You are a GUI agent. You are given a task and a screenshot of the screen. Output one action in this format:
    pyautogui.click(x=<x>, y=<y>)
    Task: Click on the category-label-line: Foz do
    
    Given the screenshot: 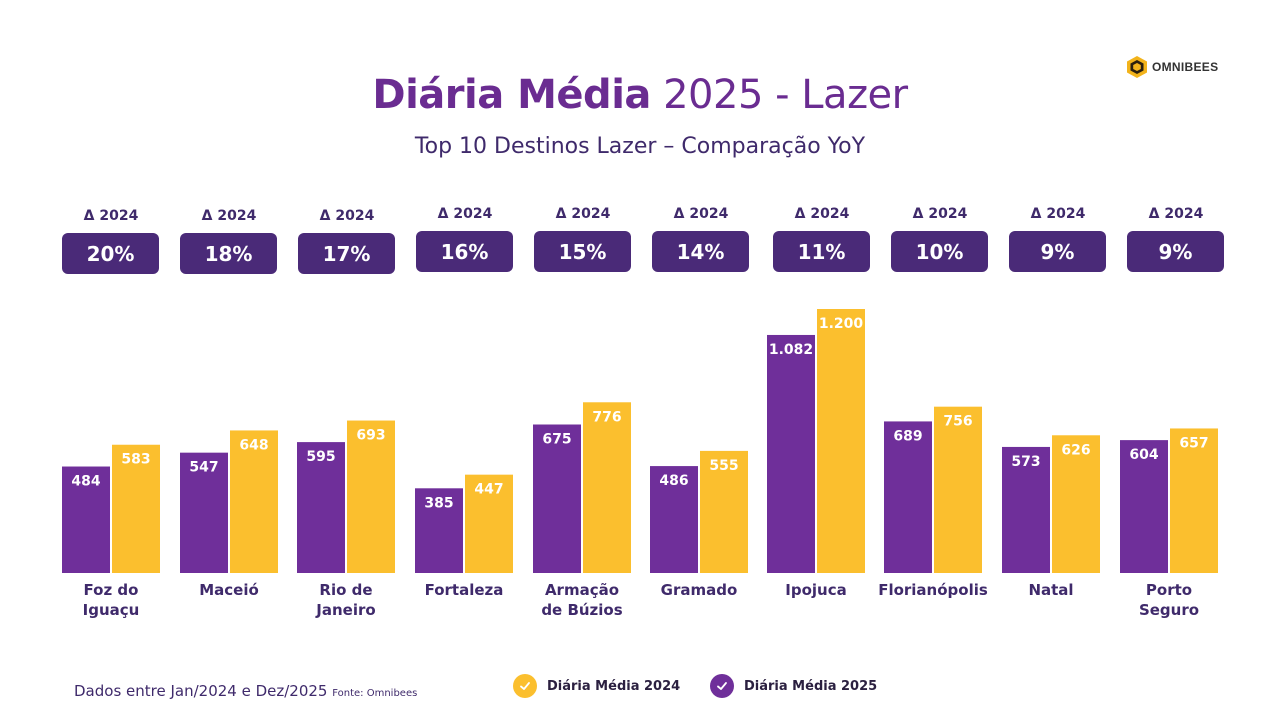 What is the action you would take?
    pyautogui.click(x=111, y=590)
    